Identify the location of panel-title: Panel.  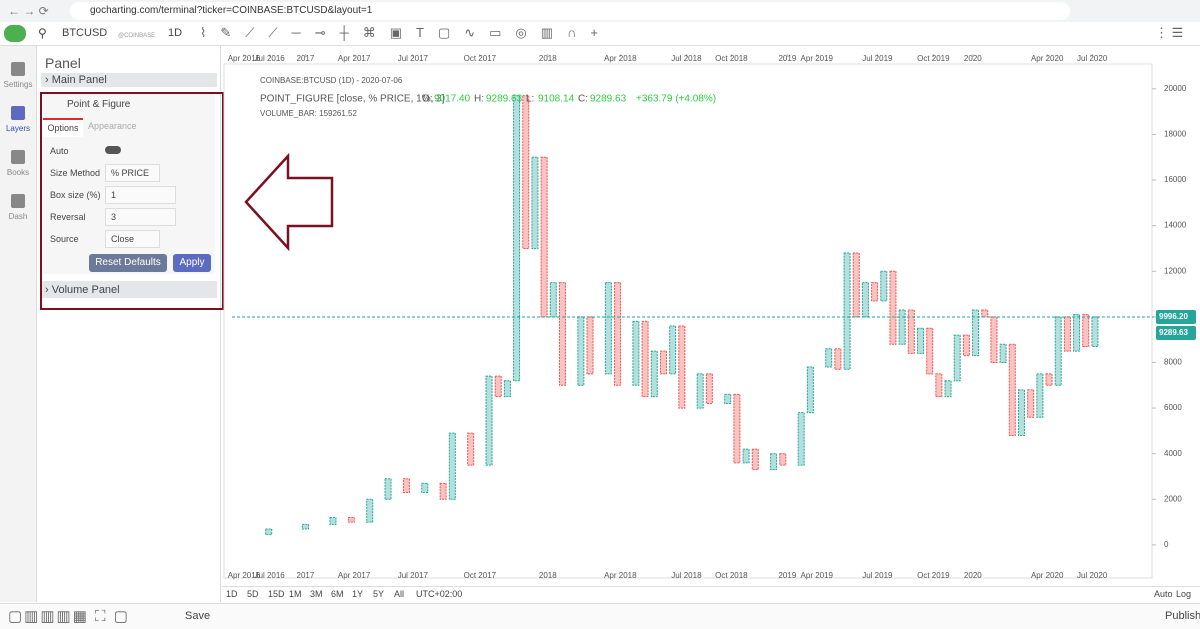
(63, 63).